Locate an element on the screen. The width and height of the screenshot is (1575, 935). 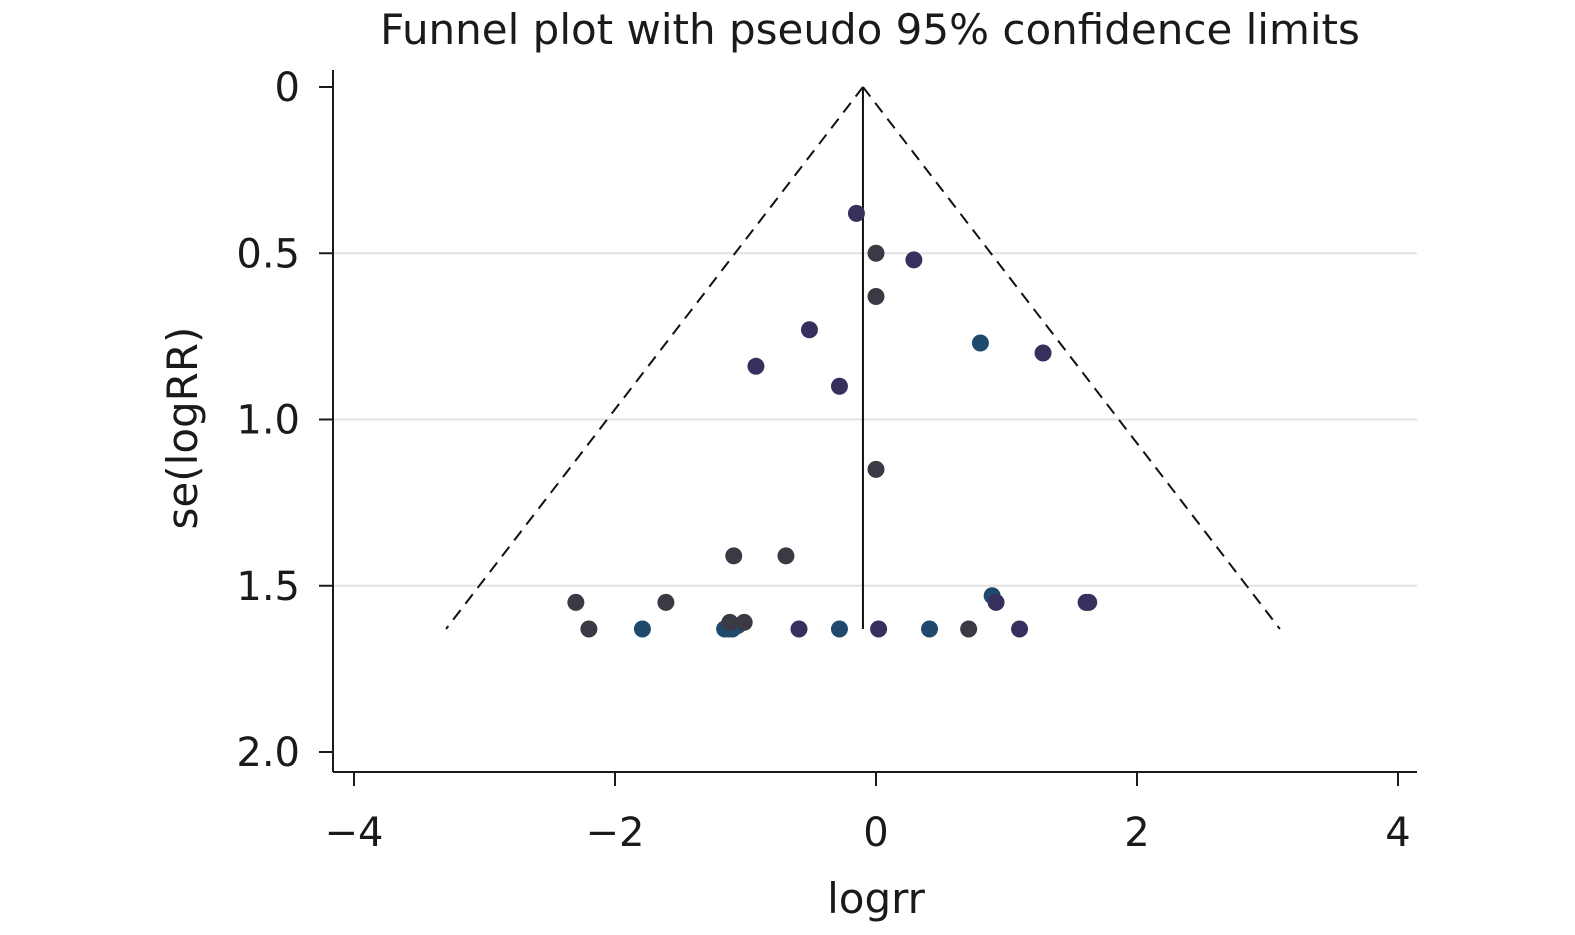
x-tick-label: −2 is located at coordinates (615, 833).